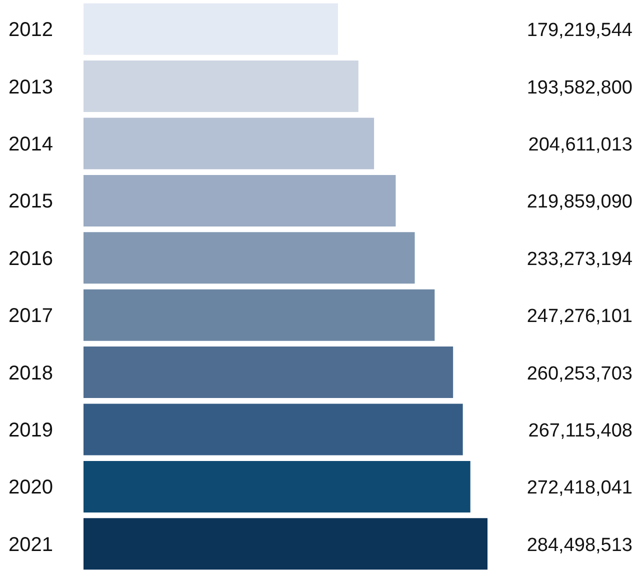 This screenshot has height=572, width=637. I want to click on y-tick-label: 2017, so click(30, 316).